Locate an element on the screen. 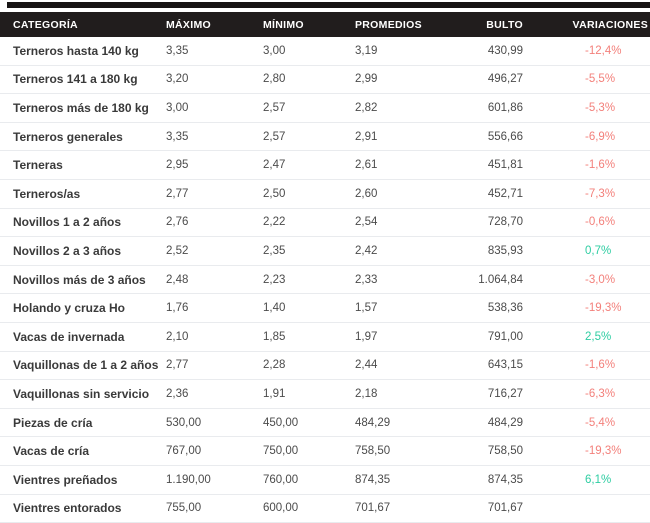  cell-promedios: 2,44 is located at coordinates (366, 365).